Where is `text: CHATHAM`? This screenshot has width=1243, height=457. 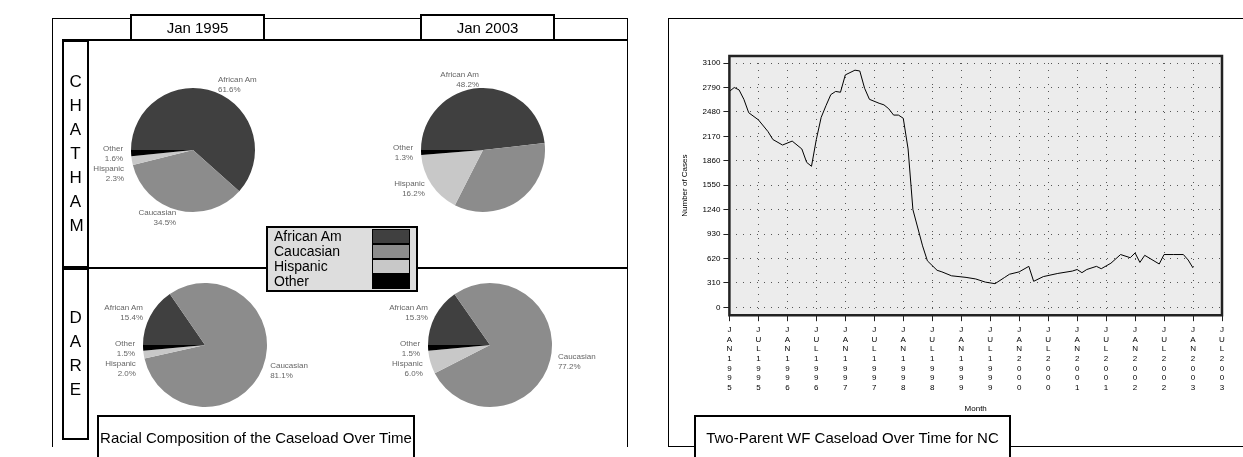 text: CHATHAM is located at coordinates (76, 154).